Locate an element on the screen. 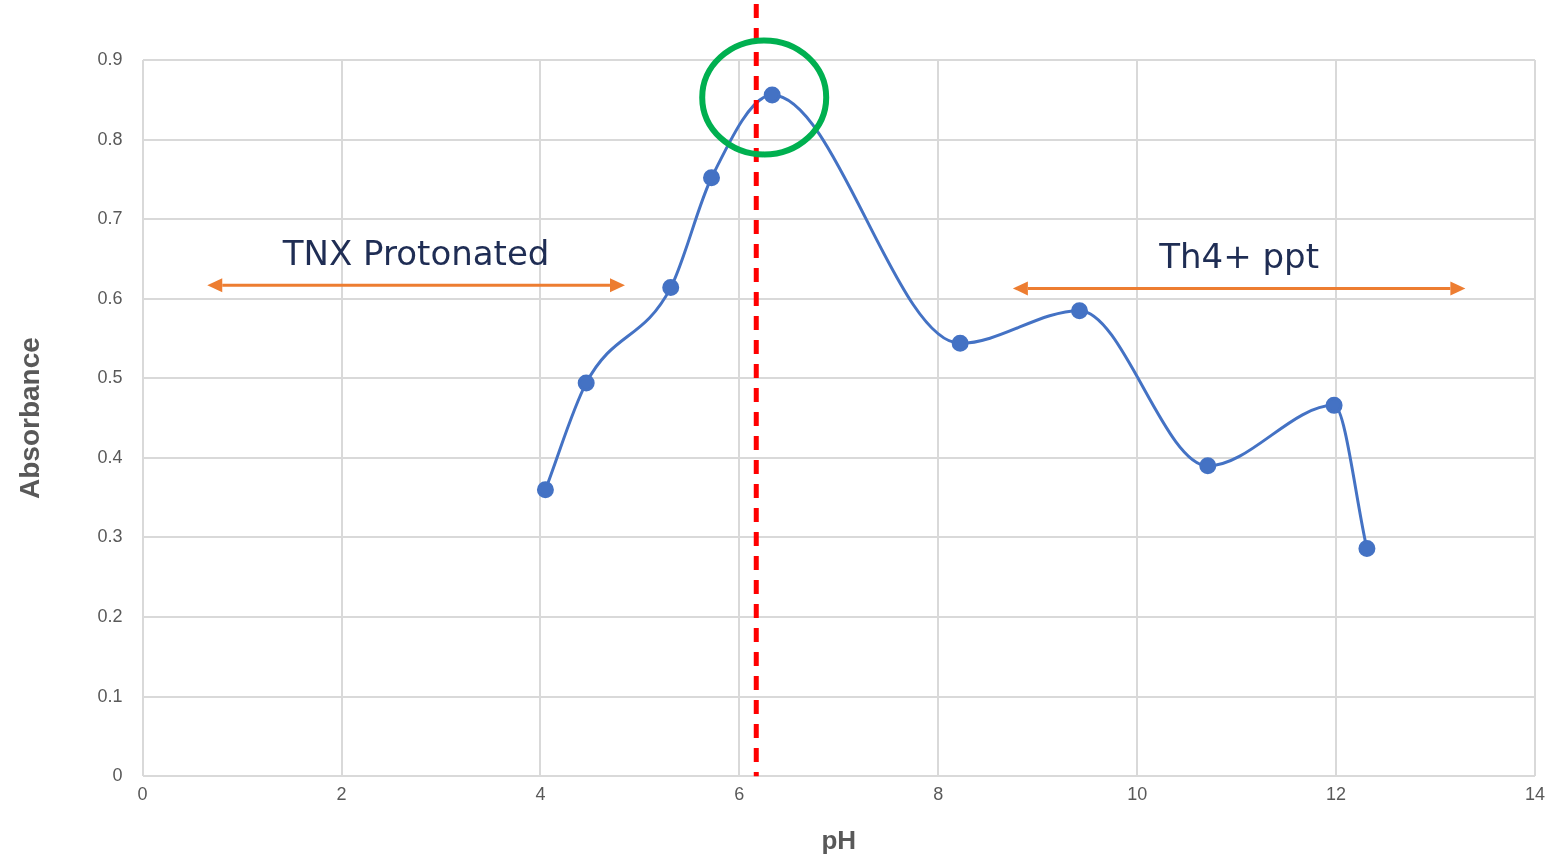 The width and height of the screenshot is (1553, 857). y-tick-label: 0.9 is located at coordinates (110, 58).